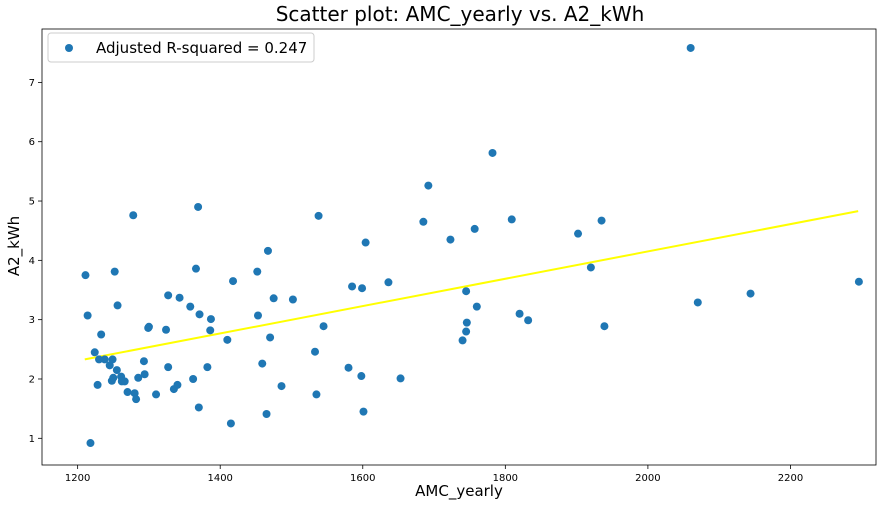 This screenshot has width=884, height=507. I want to click on y-tick-label: 3, so click(32, 320).